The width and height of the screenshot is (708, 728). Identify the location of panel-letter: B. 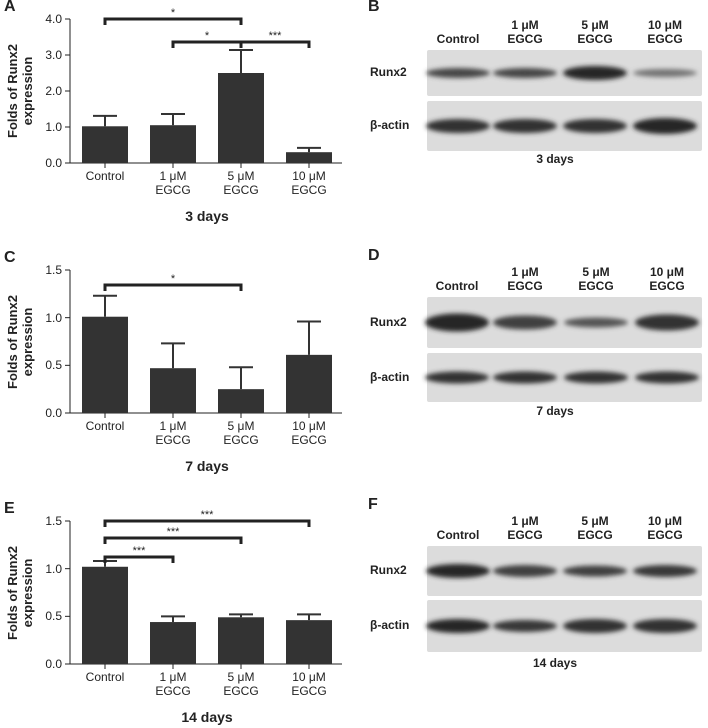
(374, 7).